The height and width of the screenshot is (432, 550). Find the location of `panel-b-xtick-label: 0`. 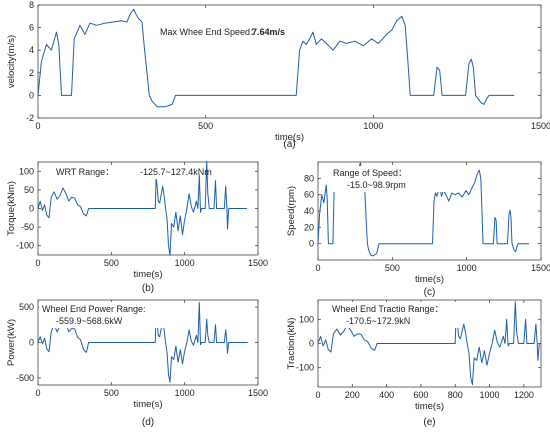

panel-b-xtick-label: 0 is located at coordinates (37, 263).